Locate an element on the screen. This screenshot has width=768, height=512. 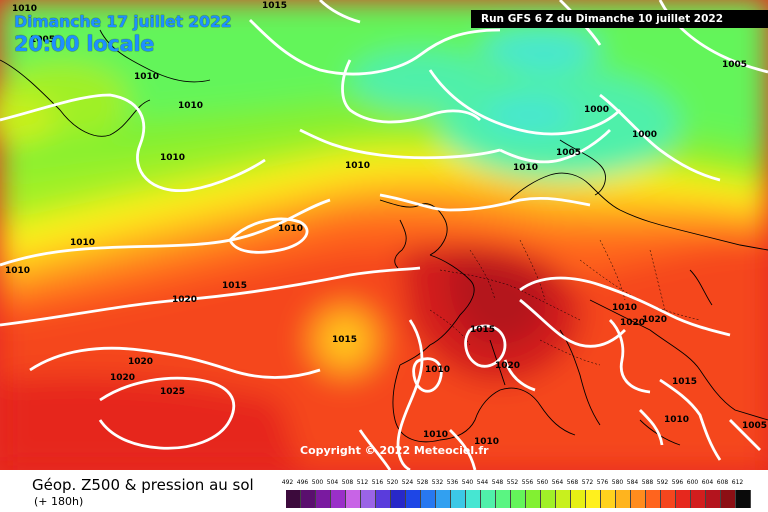
scale-label: 496 is located at coordinates (302, 482).